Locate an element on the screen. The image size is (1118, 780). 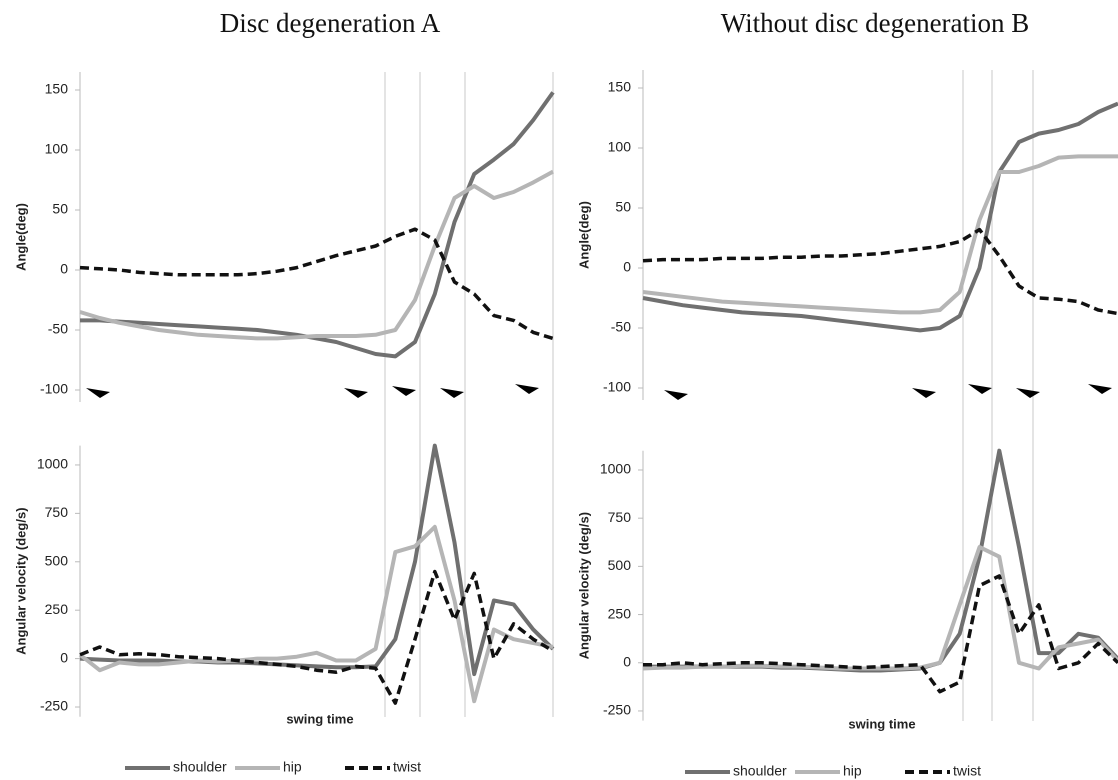
chart-title: Disc degeneration A is located at coordinates (330, 23).